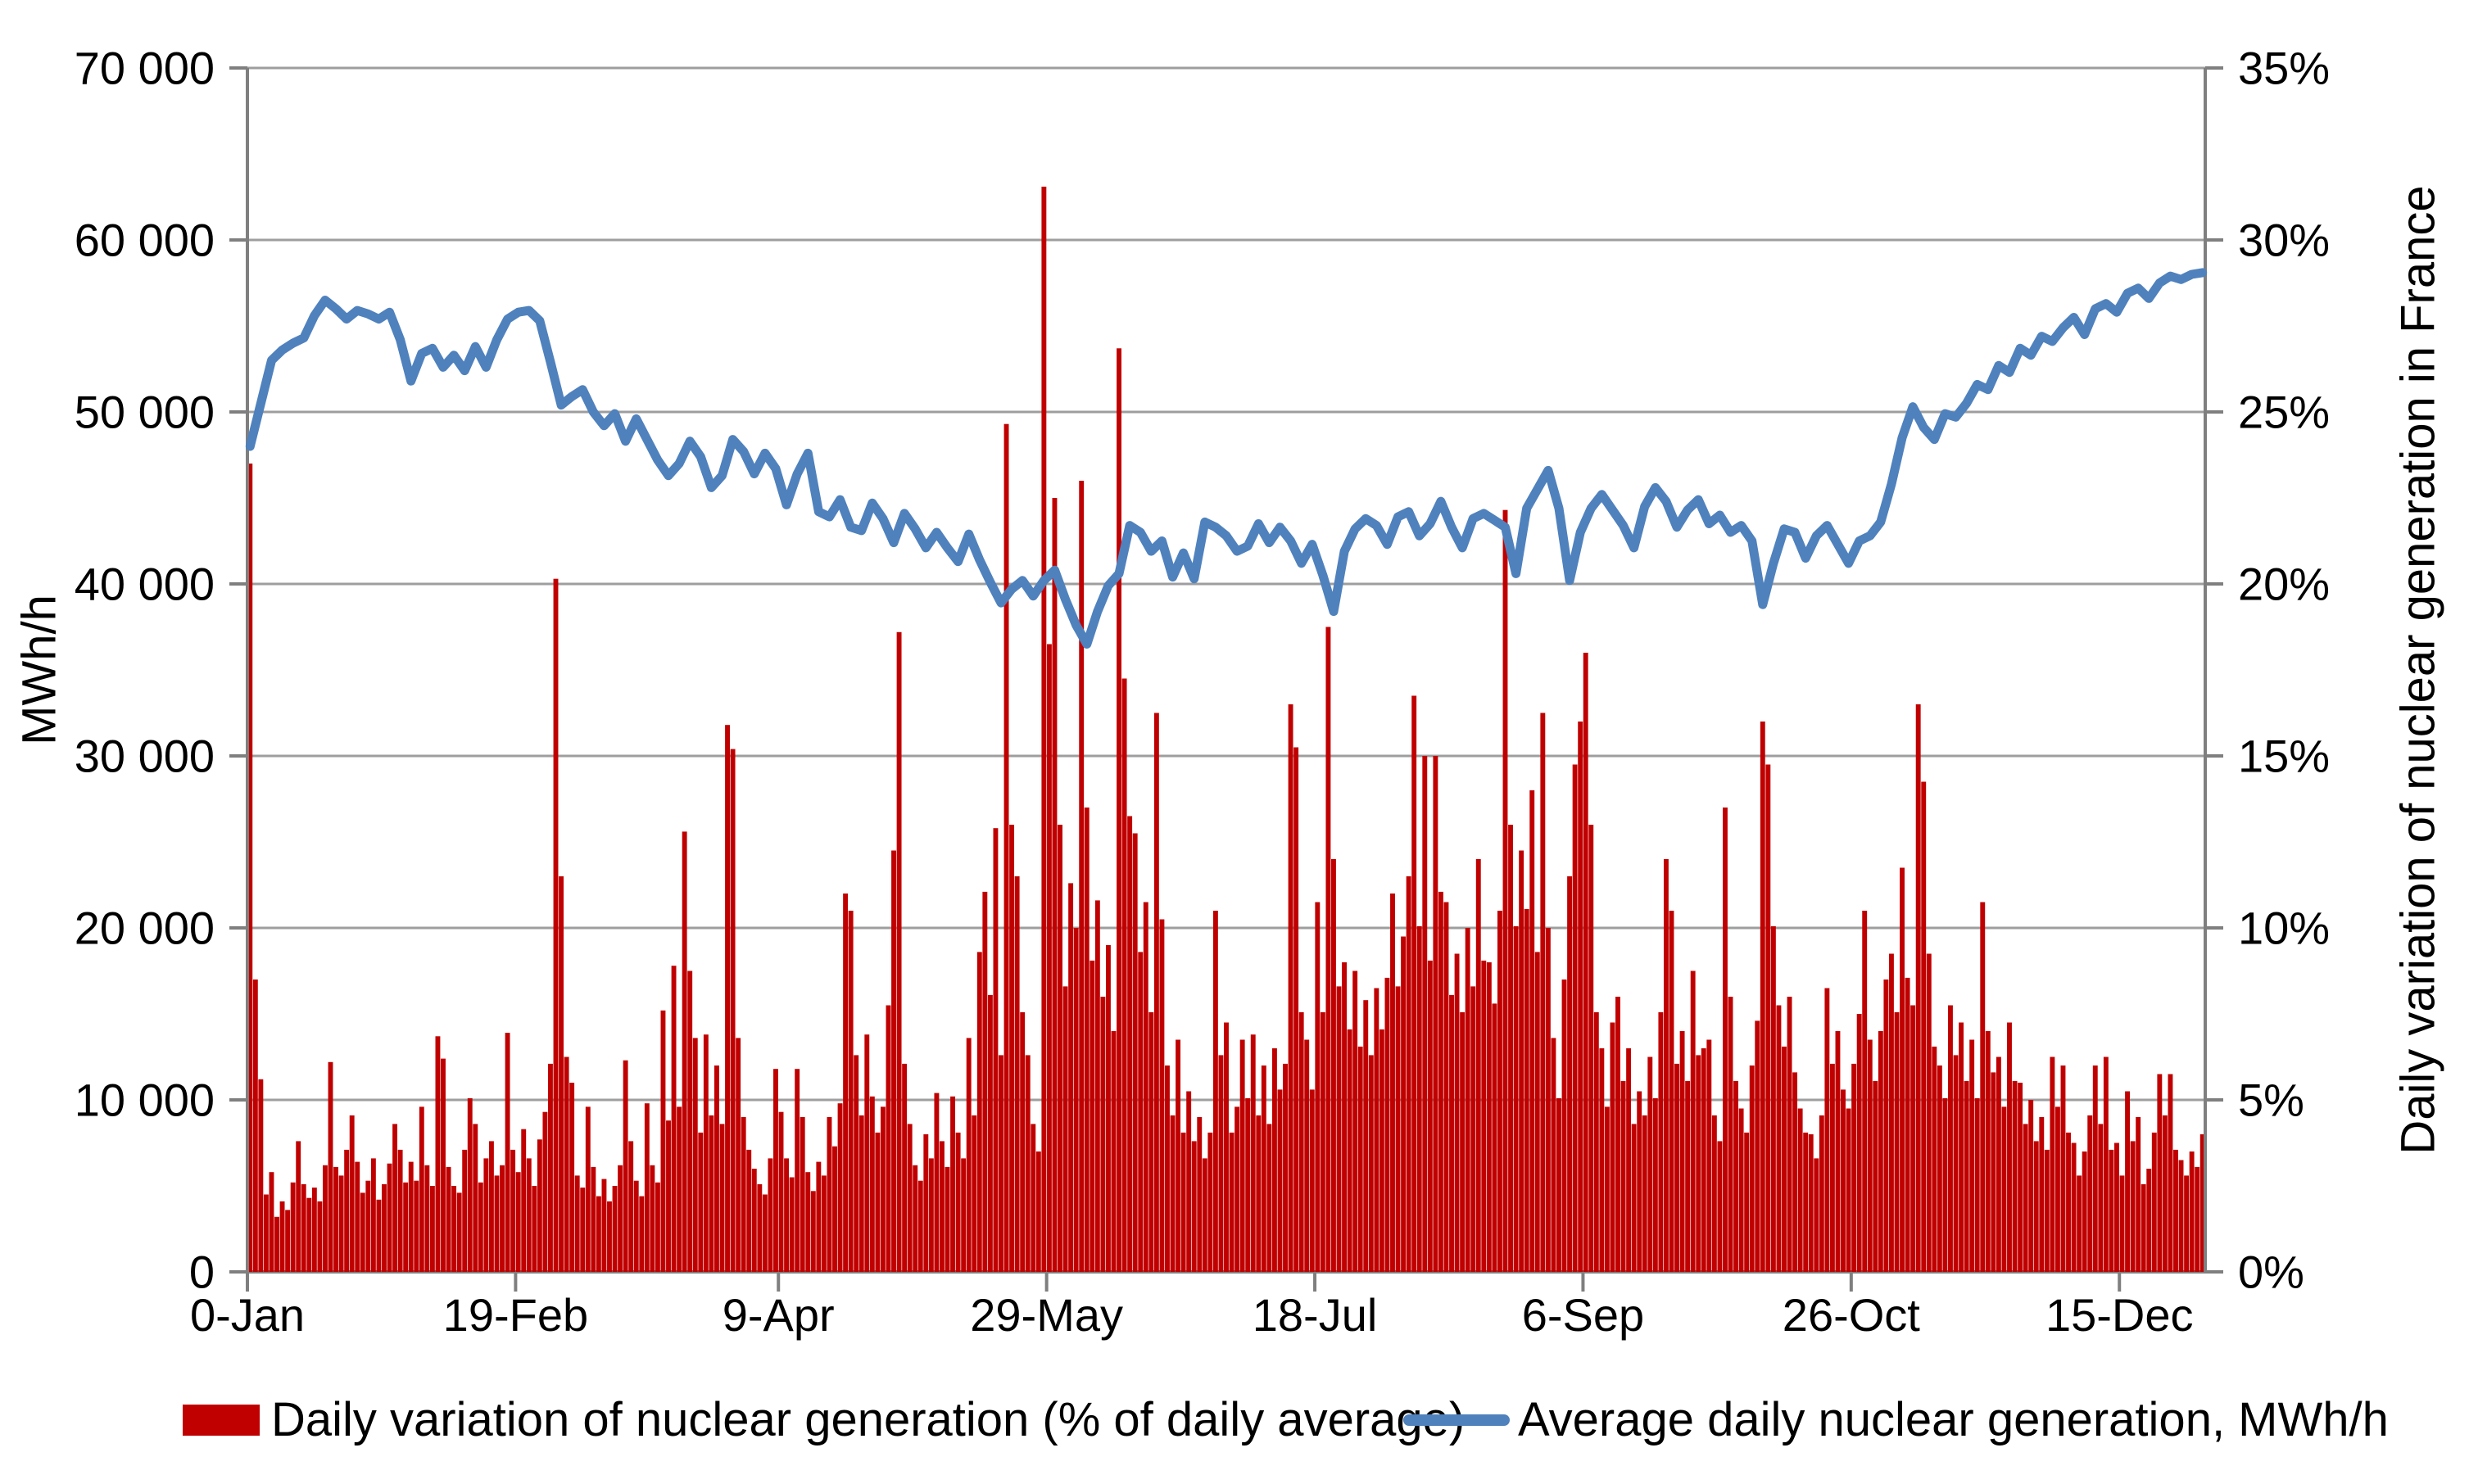 This screenshot has height=1484, width=2469. Describe the element at coordinates (1456, 1420) in the screenshot. I see `line-series-swatch-icon` at that location.